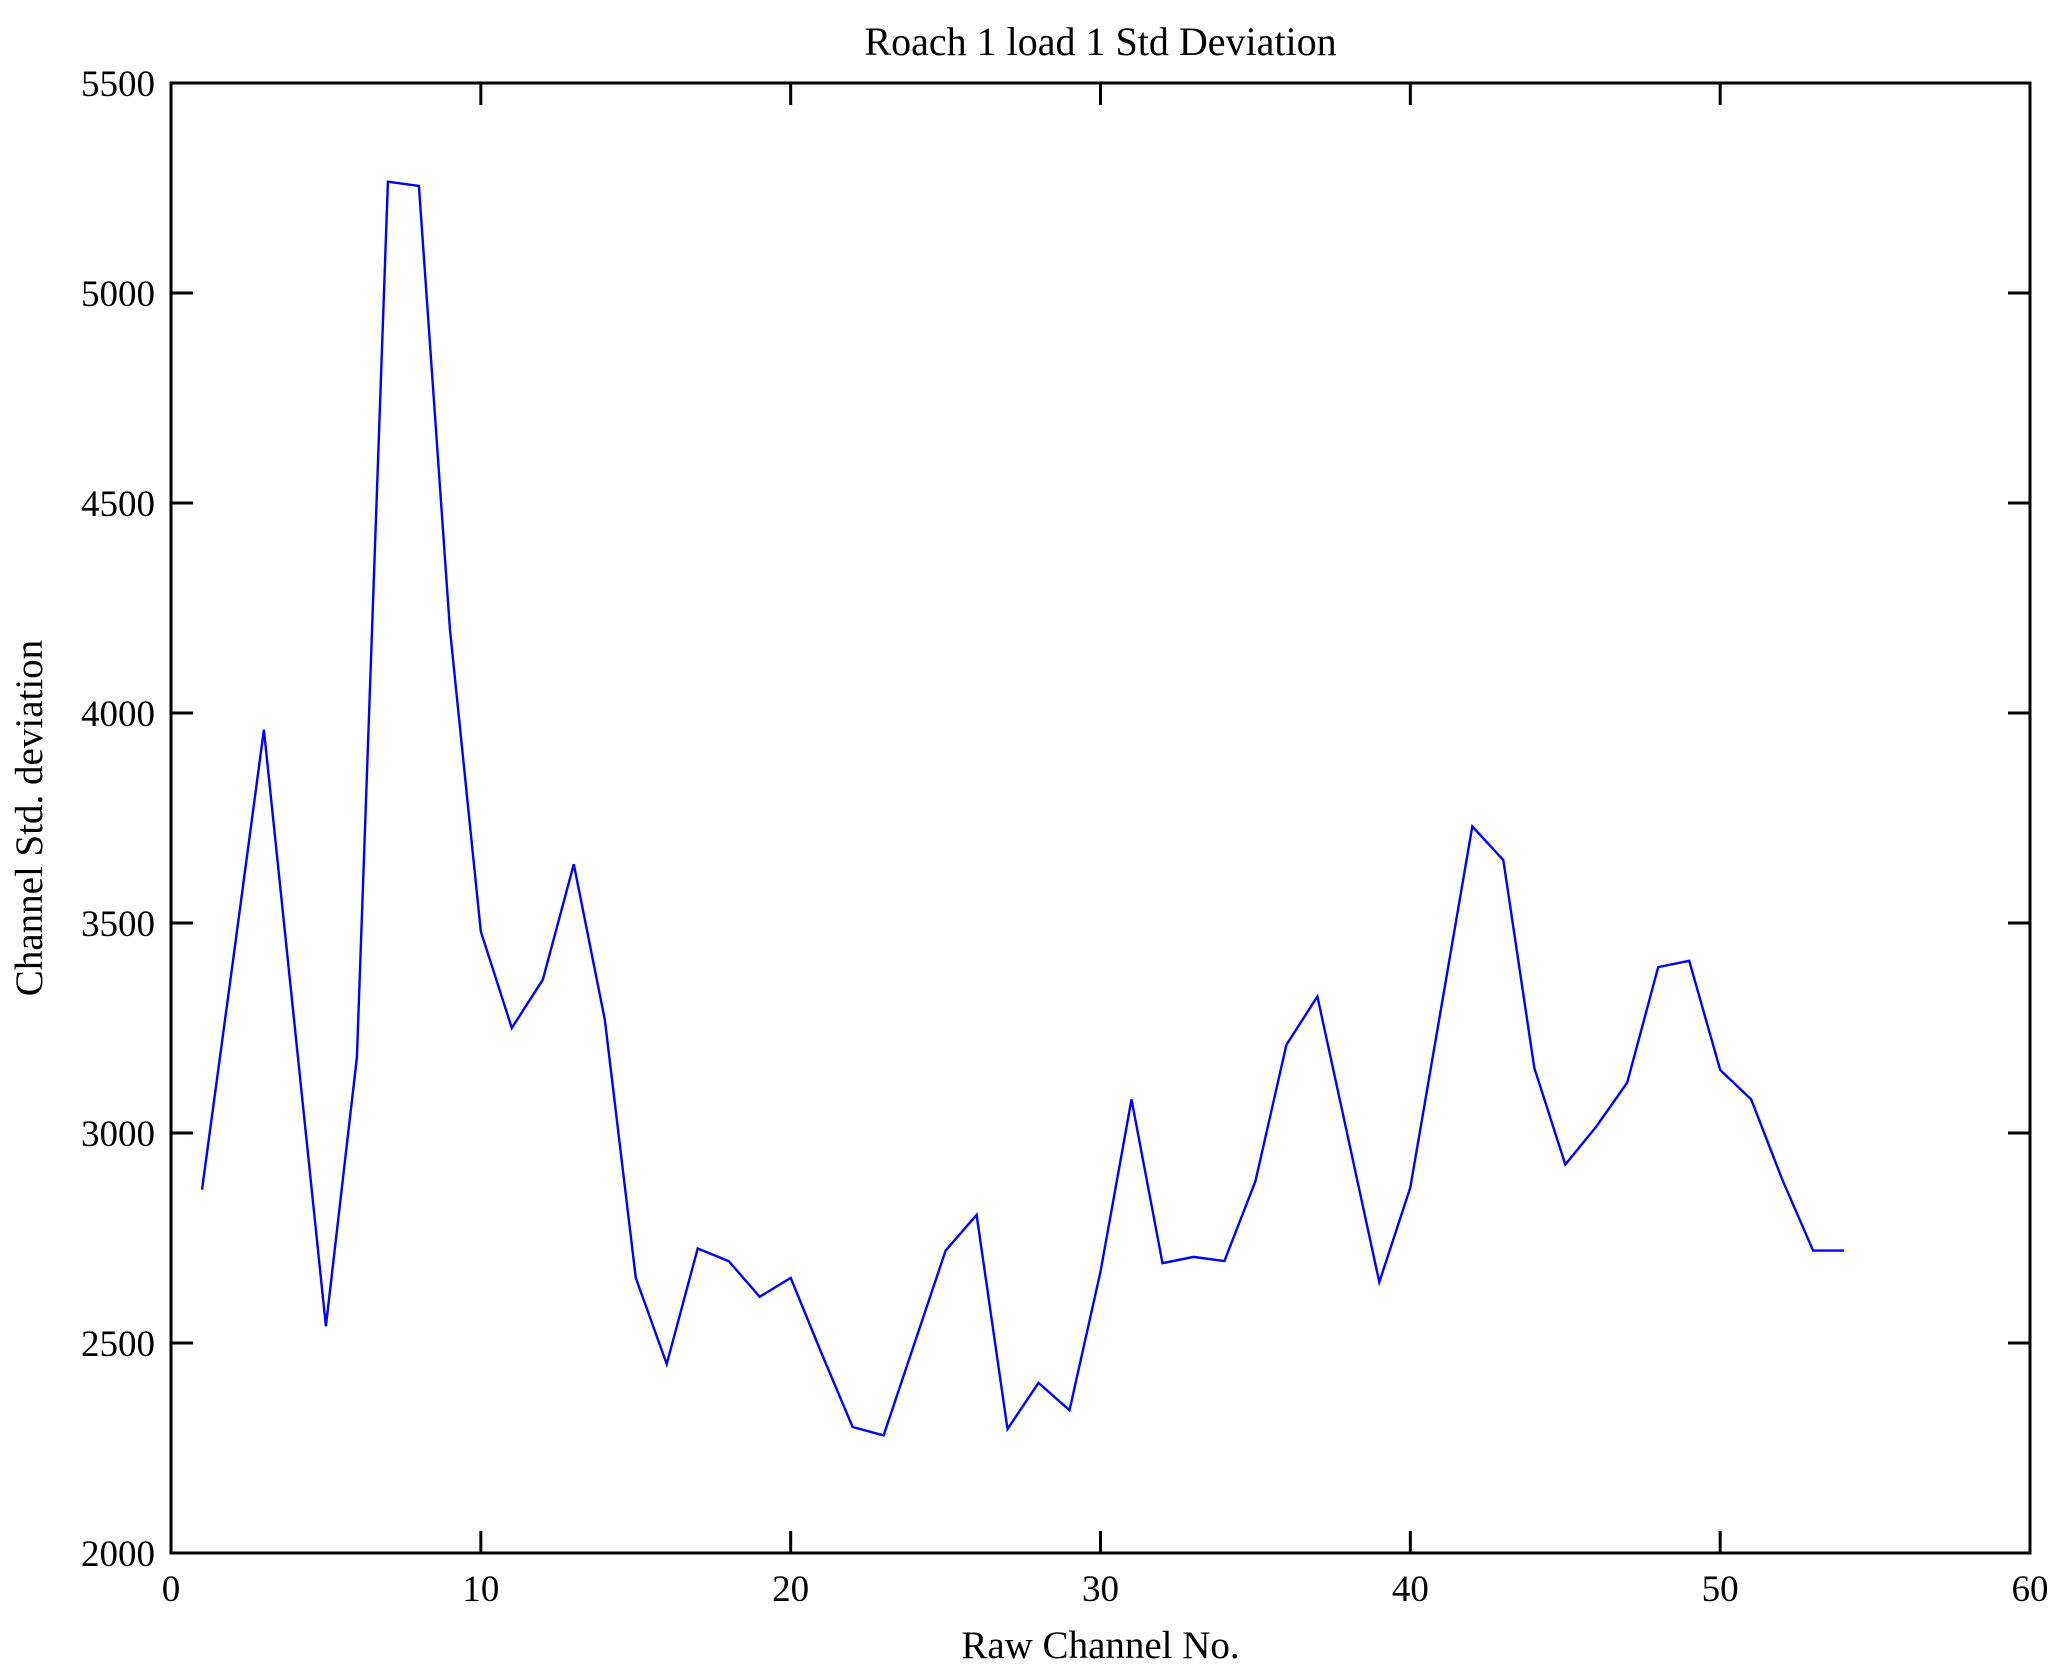  I want to click on y-tick-label: 2000, so click(118, 1554).